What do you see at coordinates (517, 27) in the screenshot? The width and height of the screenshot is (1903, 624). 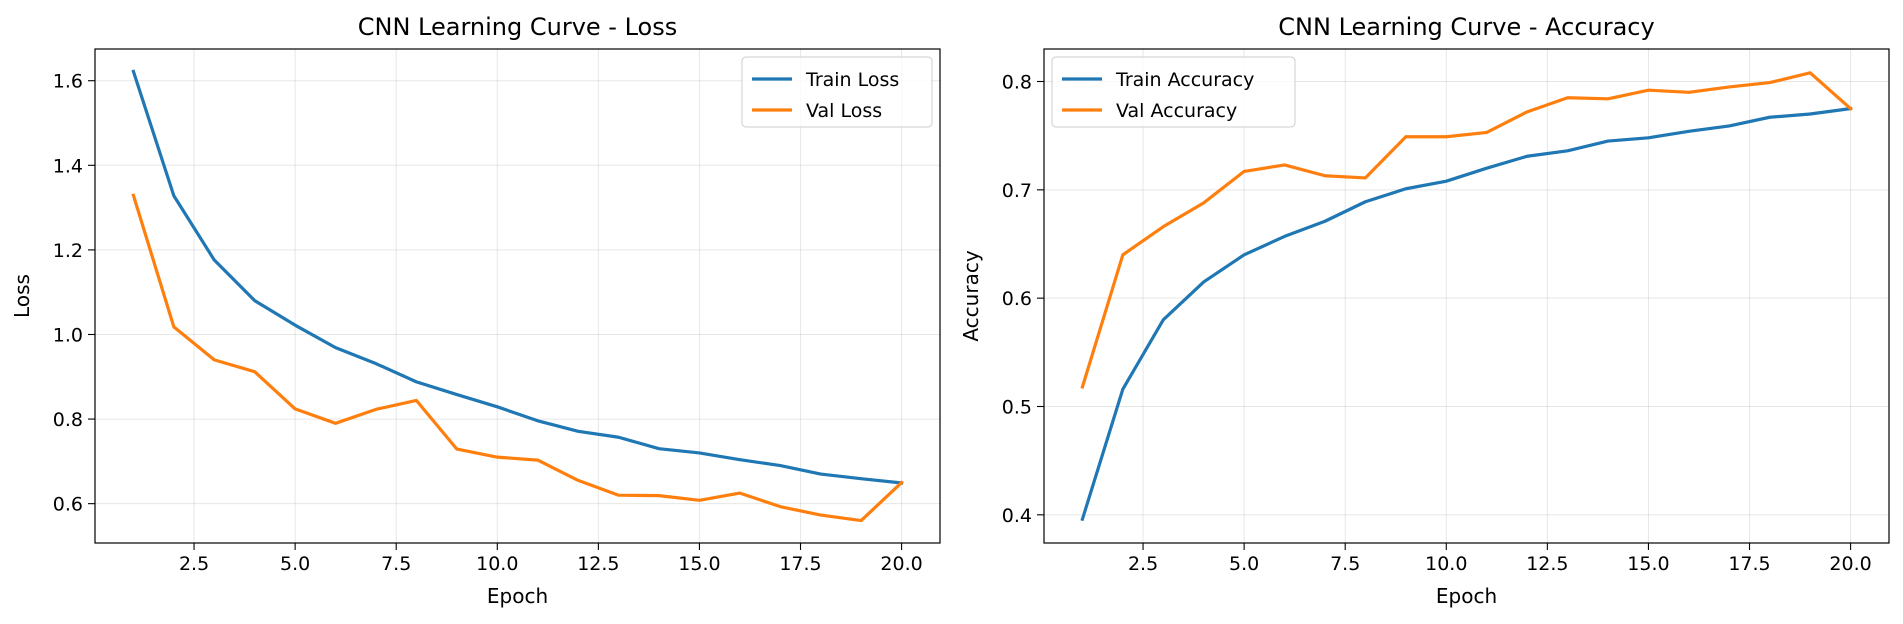 I see `loss-chart-title: CNN Learning Curve - Loss` at bounding box center [517, 27].